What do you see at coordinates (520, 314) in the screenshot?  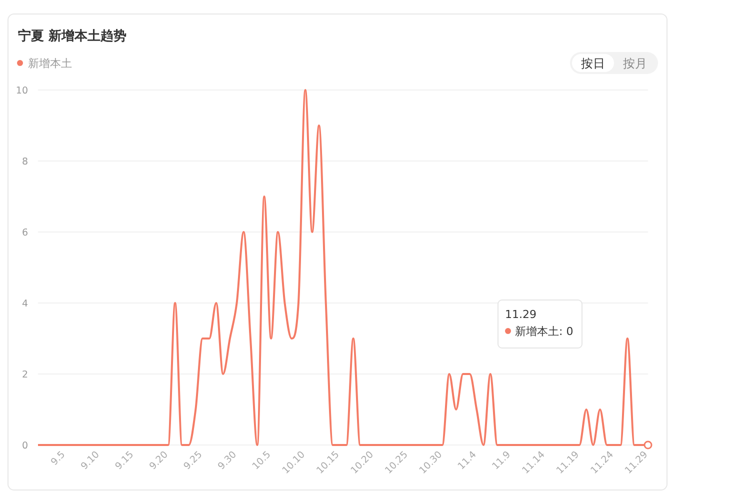 I see `annotation: 11.29` at bounding box center [520, 314].